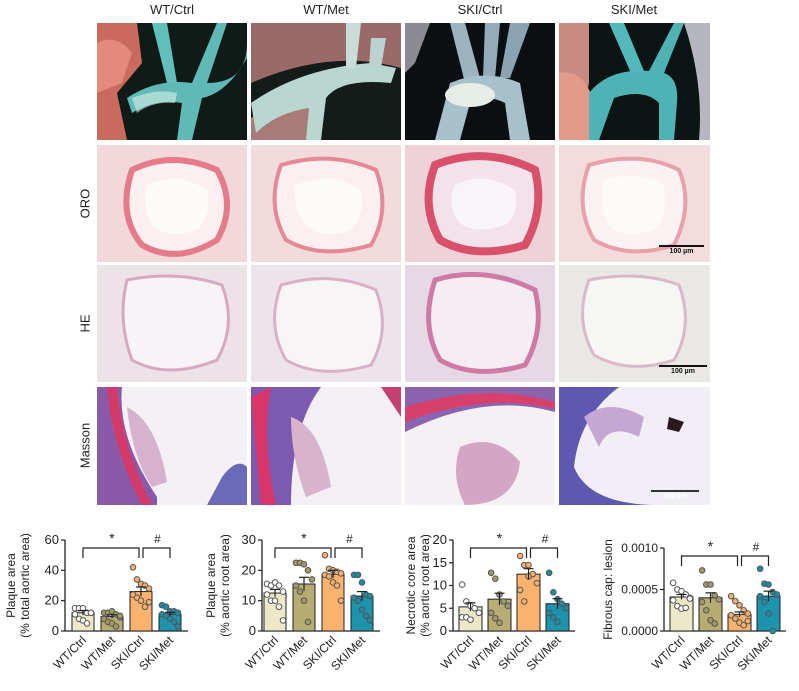 The width and height of the screenshot is (799, 691). Describe the element at coordinates (52, 569) in the screenshot. I see `y-tick-label: 40` at that location.